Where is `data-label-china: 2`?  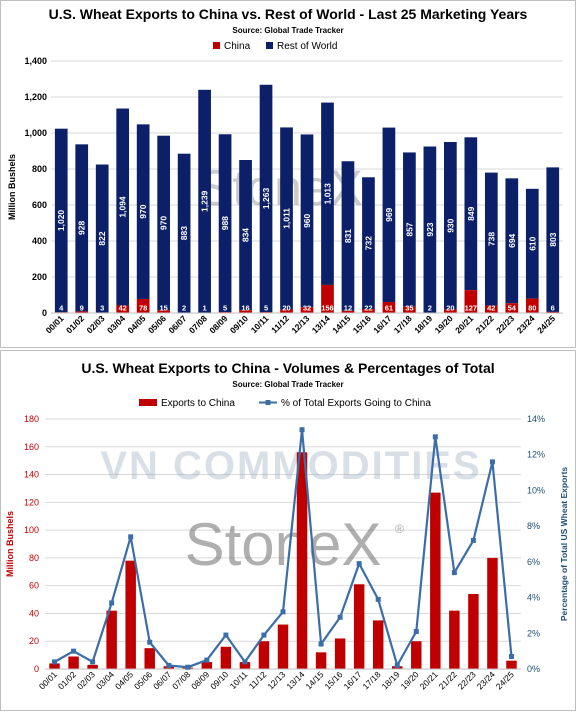 data-label-china: 2 is located at coordinates (184, 308).